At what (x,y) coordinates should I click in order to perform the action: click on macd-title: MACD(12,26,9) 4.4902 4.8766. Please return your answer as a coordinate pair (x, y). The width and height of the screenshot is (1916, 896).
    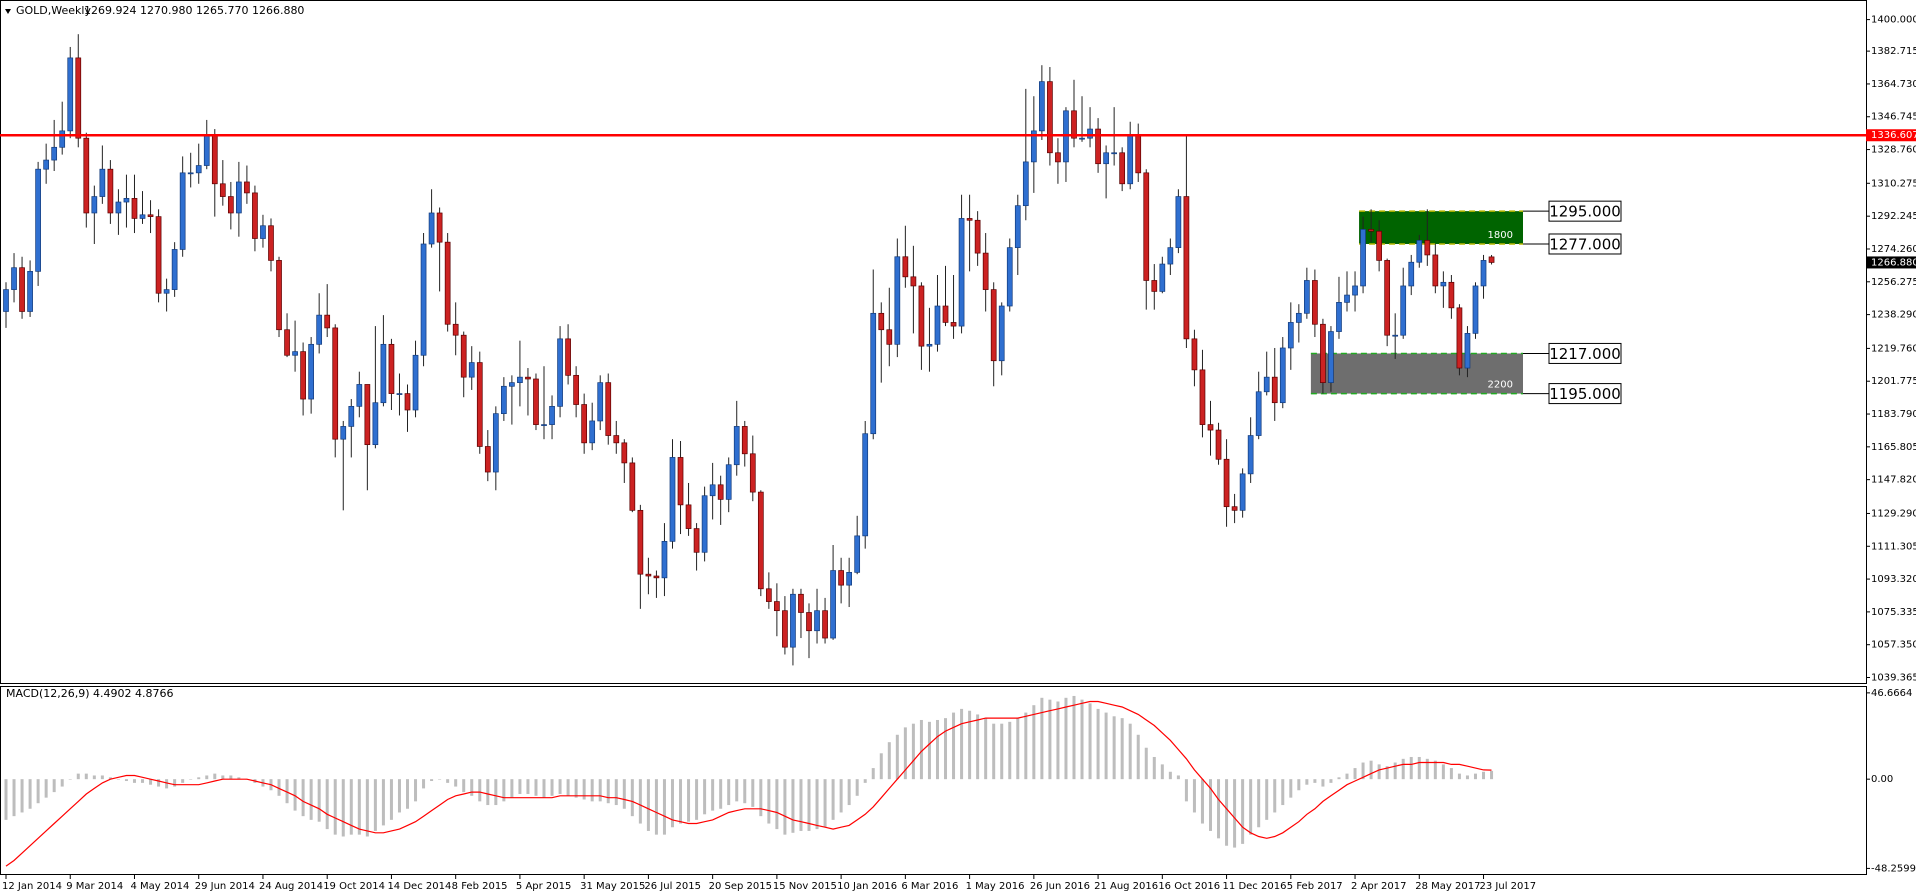
    Looking at the image, I should click on (90, 693).